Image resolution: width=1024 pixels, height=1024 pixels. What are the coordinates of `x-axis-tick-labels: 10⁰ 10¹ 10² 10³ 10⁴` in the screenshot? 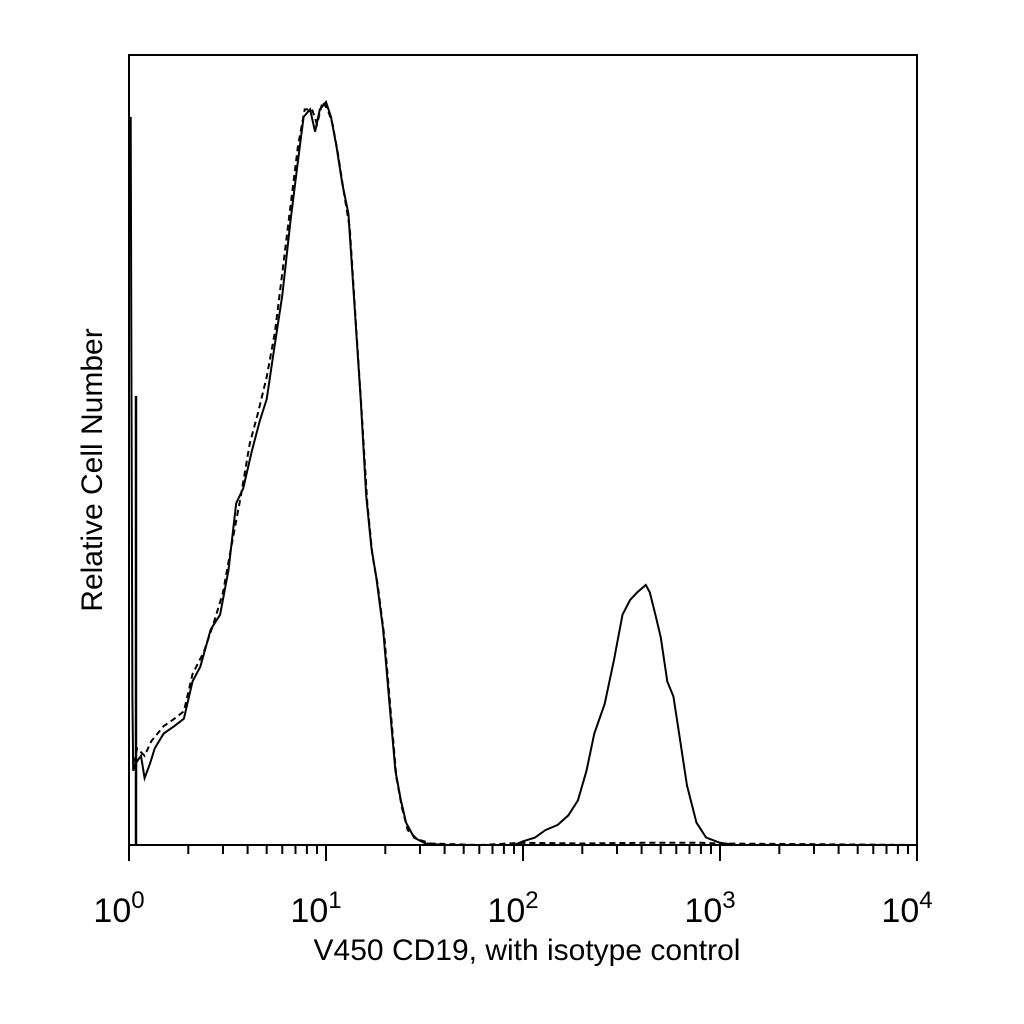 It's located at (512, 908).